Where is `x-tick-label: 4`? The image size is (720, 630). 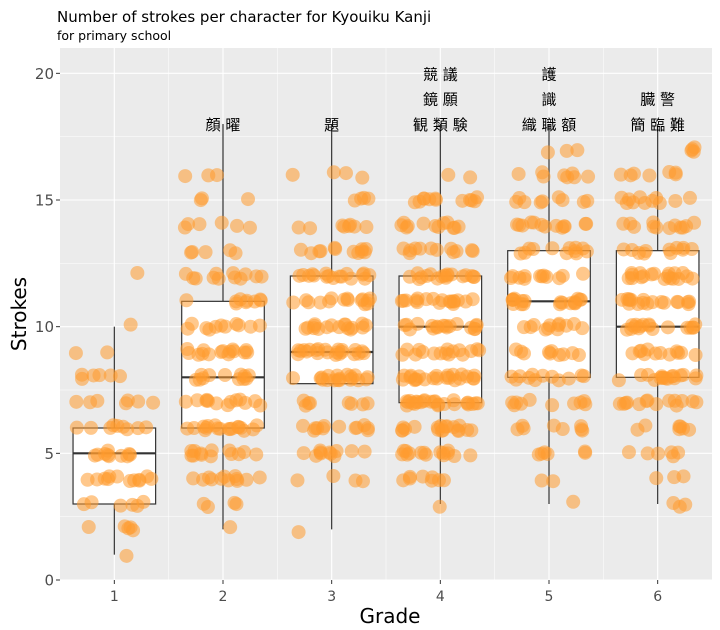 x-tick-label: 4 is located at coordinates (440, 597).